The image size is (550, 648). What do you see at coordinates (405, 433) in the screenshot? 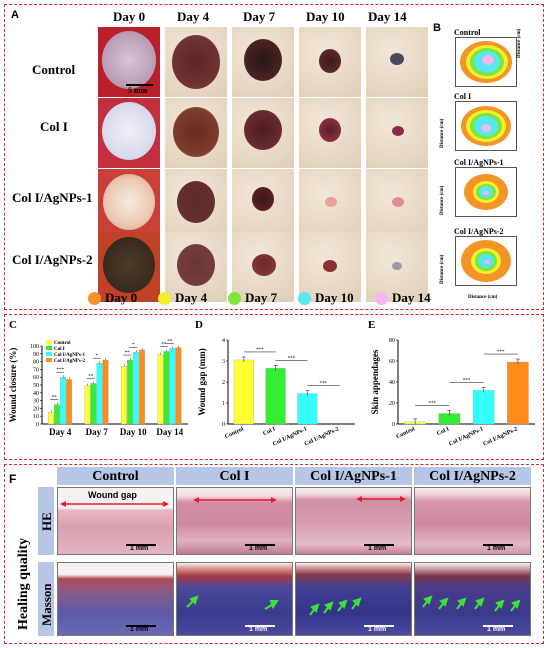
I see `e-x-tick-label: Control` at bounding box center [405, 433].